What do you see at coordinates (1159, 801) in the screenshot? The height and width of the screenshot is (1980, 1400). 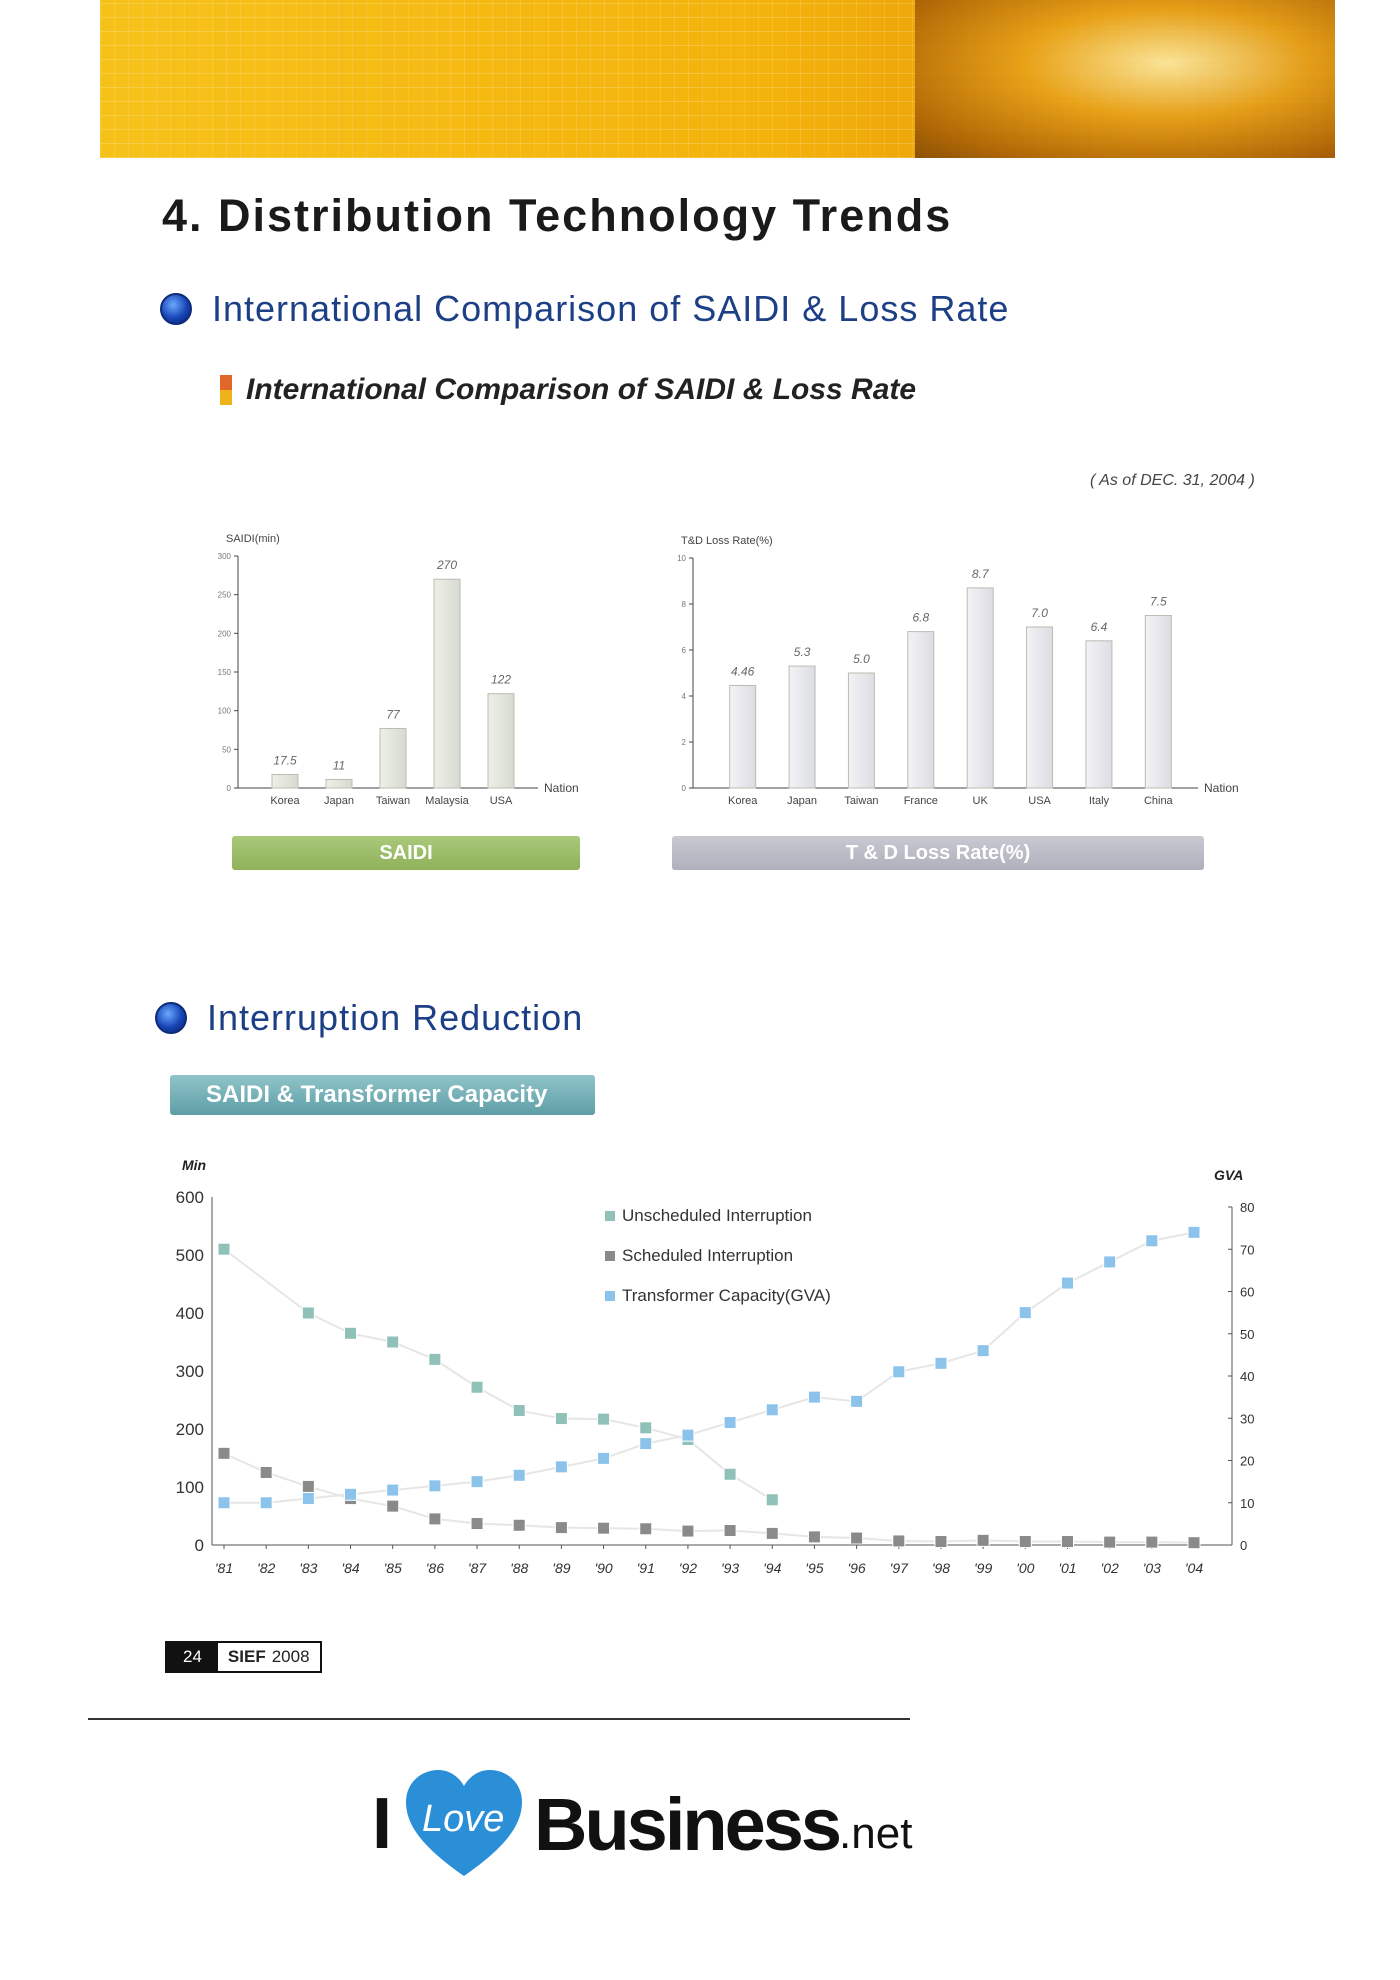 I see `x-tick-label: China` at bounding box center [1159, 801].